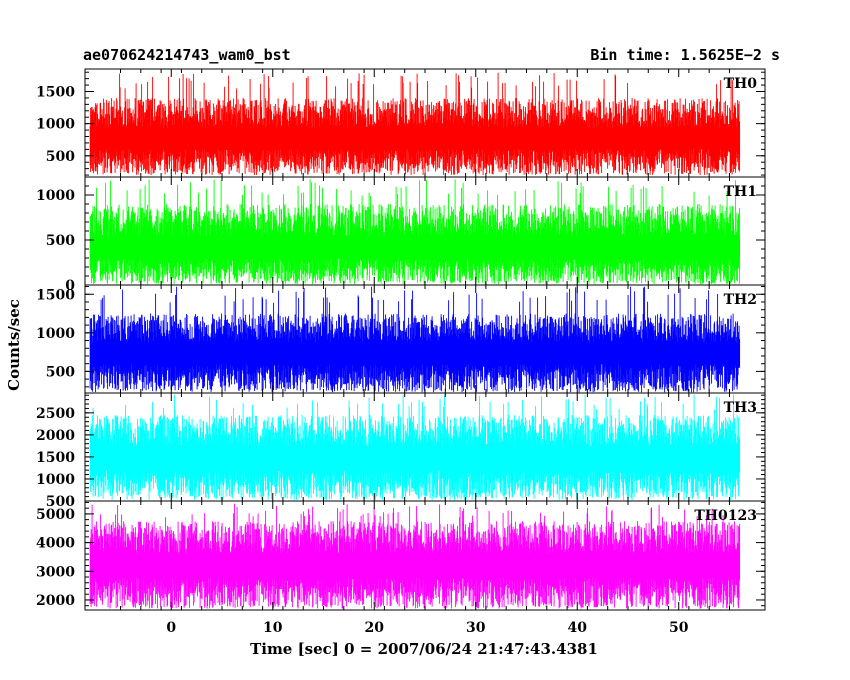  I want to click on panel-label-th3: TH3, so click(740, 408).